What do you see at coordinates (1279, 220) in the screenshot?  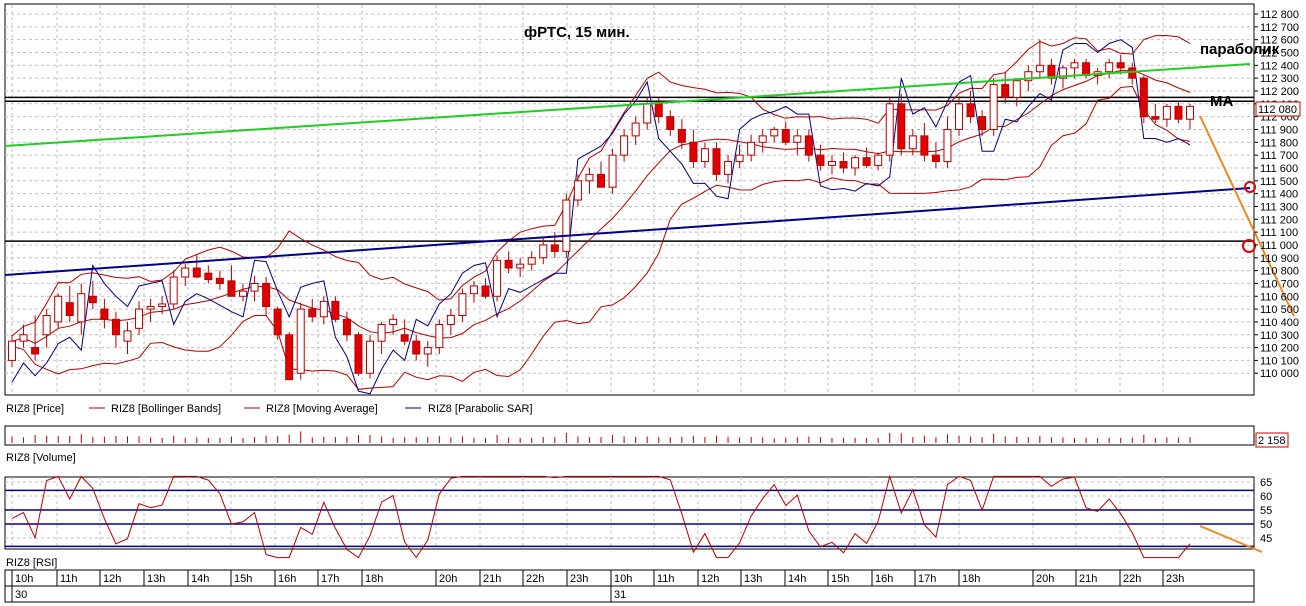 I see `price-tick-label: 111 200` at bounding box center [1279, 220].